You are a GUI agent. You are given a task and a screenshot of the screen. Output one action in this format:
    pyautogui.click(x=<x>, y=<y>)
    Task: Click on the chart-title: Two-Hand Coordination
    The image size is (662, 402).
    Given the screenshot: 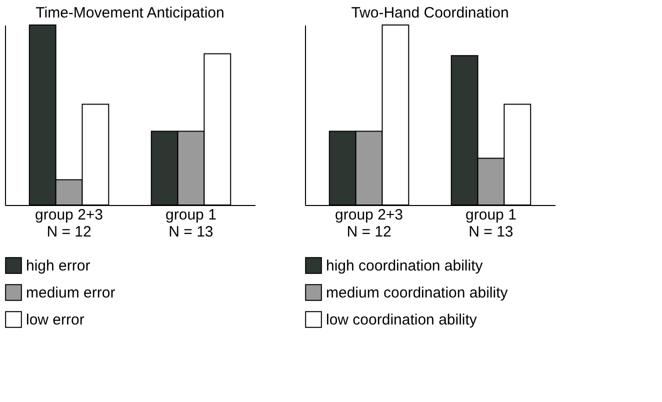 What is the action you would take?
    pyautogui.click(x=430, y=13)
    